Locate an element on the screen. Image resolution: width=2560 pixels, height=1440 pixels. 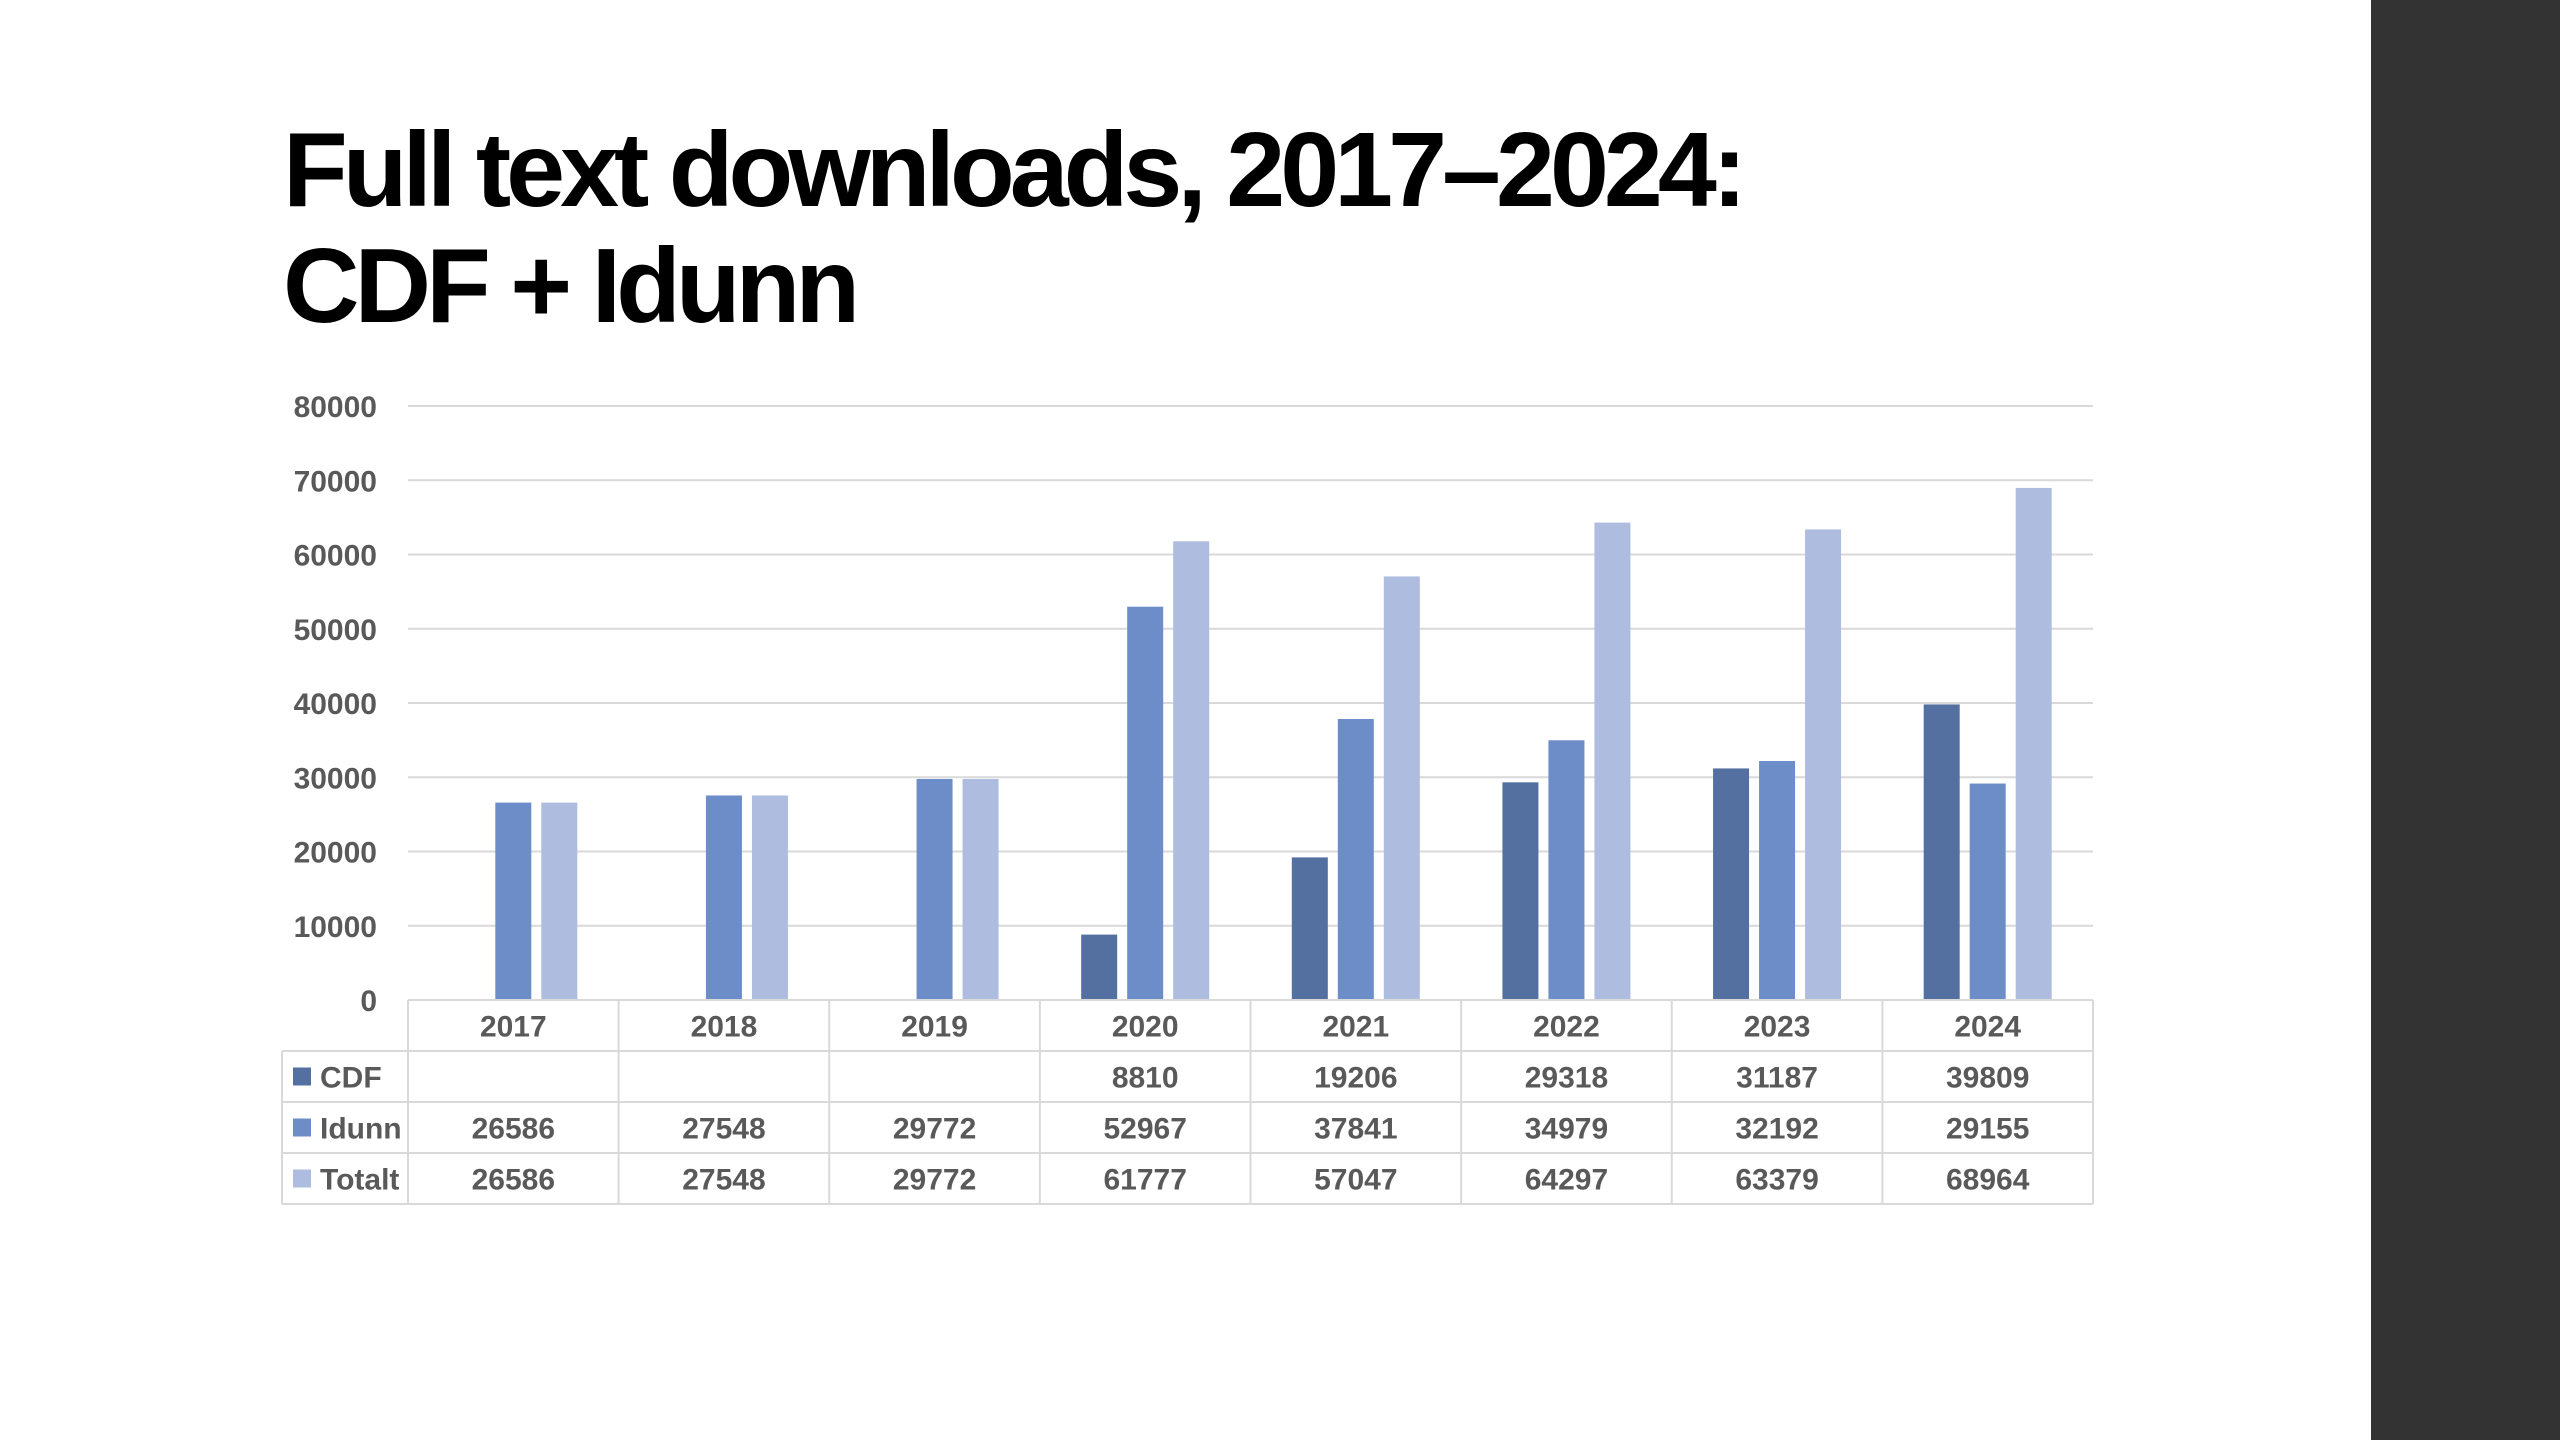
data-label: 29155 is located at coordinates (1987, 1129).